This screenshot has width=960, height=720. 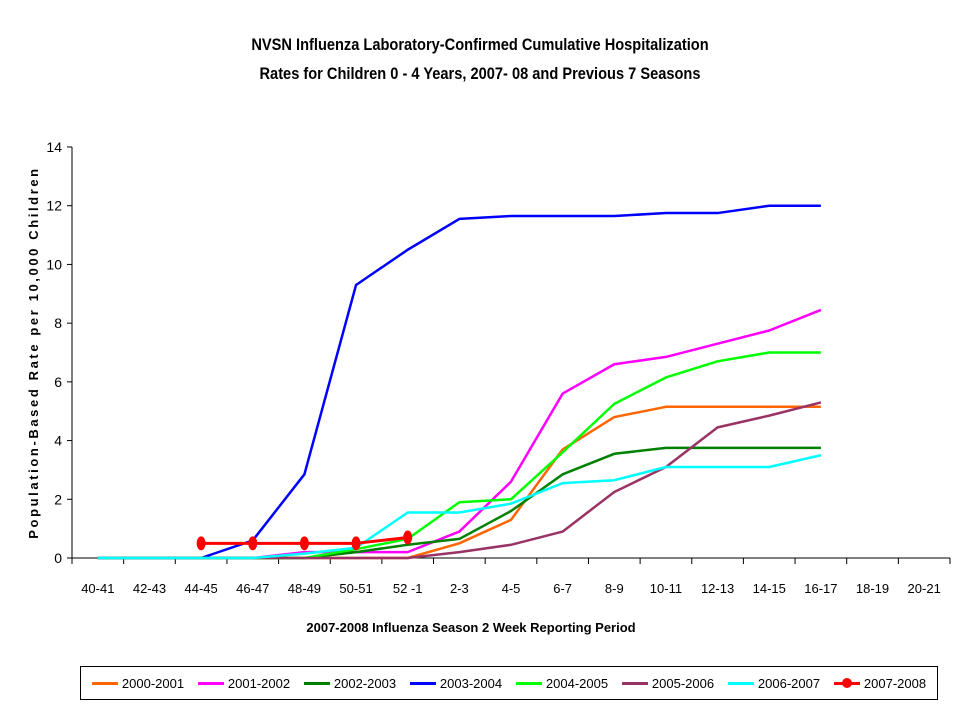 I want to click on x-tick-label: 52 -1, so click(x=408, y=588).